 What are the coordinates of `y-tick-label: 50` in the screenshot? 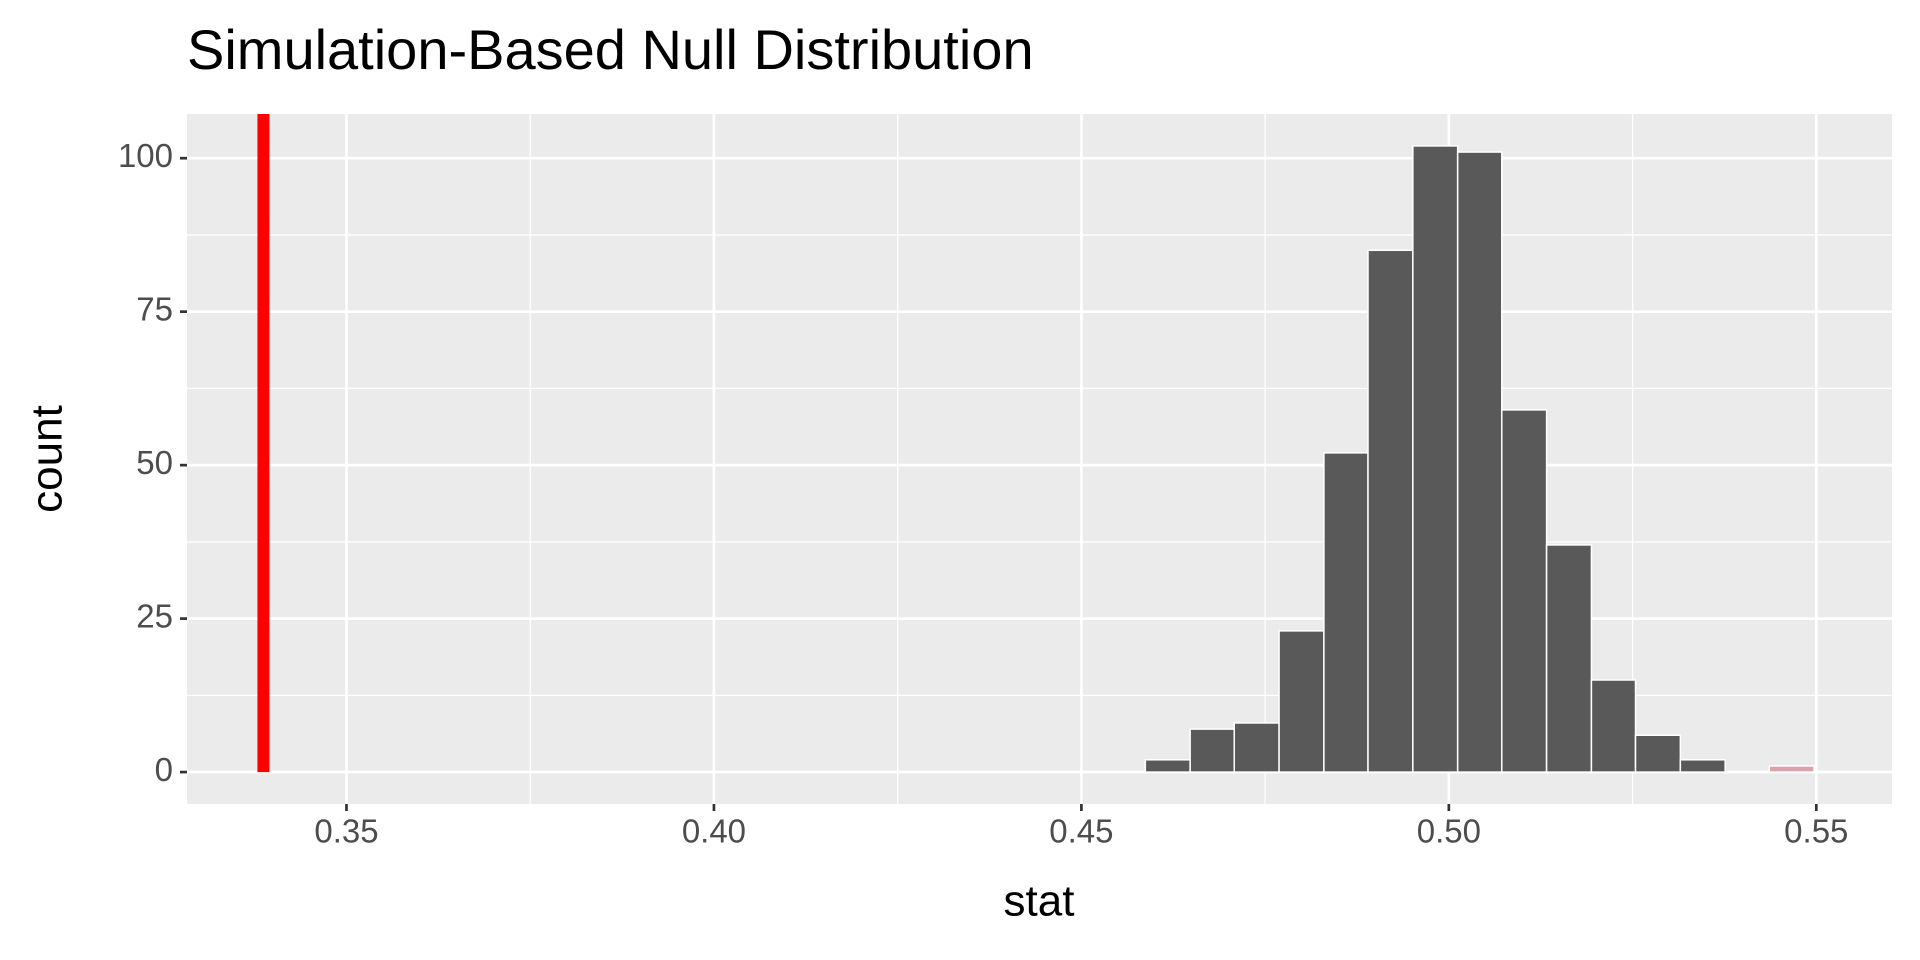 It's located at (154, 462).